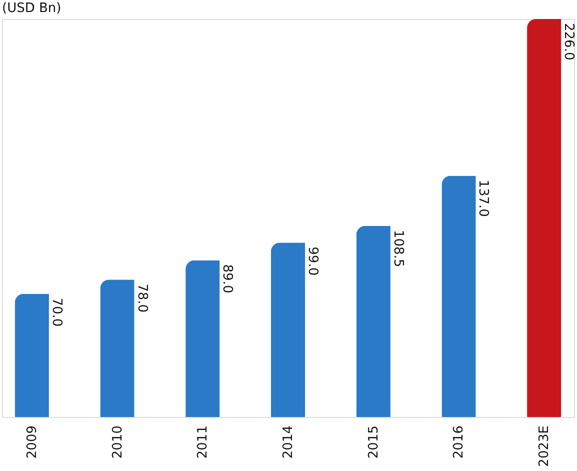 The width and height of the screenshot is (577, 471). What do you see at coordinates (288, 442) in the screenshot?
I see `x-tick-label: 2014` at bounding box center [288, 442].